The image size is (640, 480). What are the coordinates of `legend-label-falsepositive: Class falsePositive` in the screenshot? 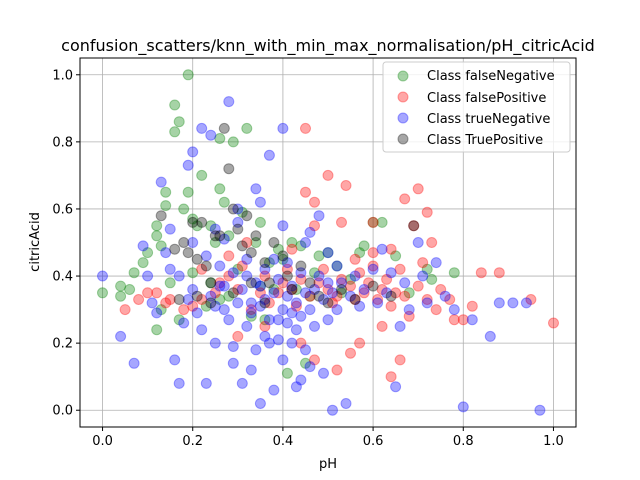 It's located at (486, 98).